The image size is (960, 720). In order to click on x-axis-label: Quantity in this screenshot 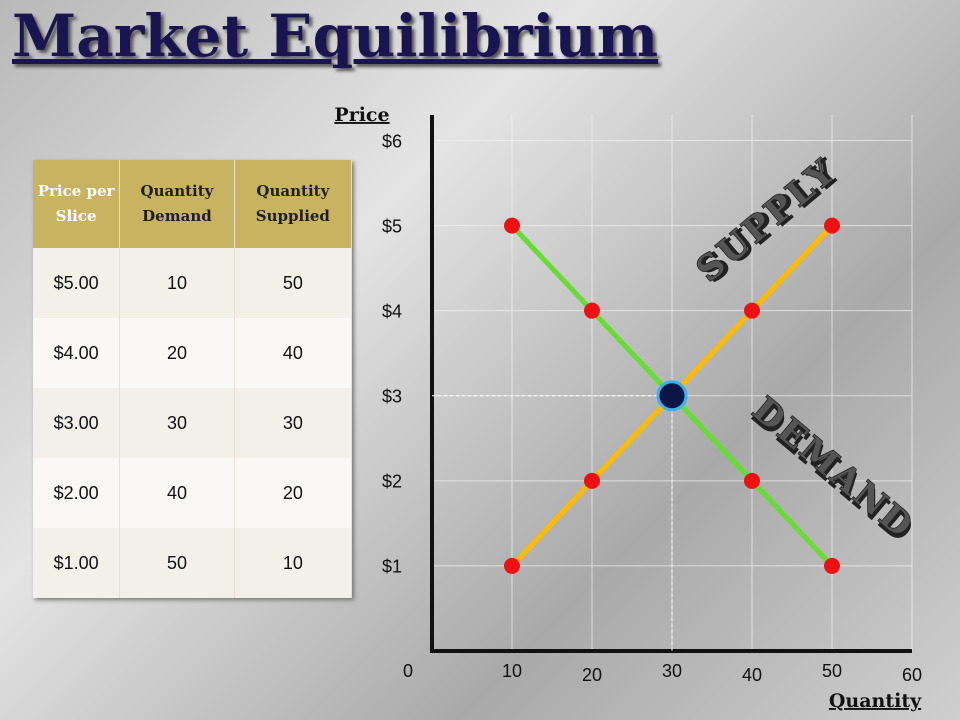, I will do `click(875, 701)`.